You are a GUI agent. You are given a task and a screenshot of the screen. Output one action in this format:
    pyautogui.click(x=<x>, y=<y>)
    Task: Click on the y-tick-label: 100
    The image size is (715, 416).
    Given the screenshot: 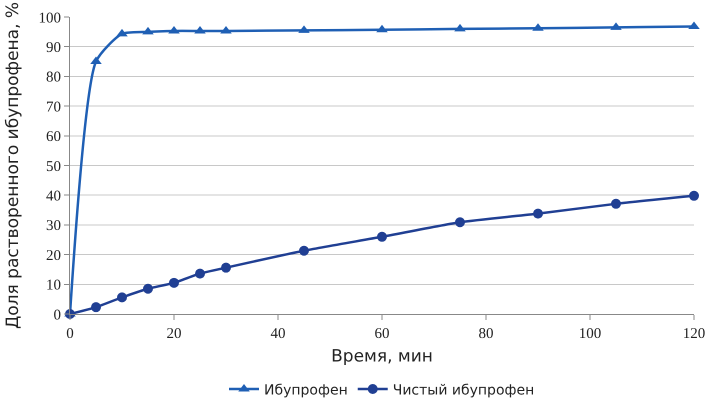 What is the action you would take?
    pyautogui.click(x=49, y=18)
    